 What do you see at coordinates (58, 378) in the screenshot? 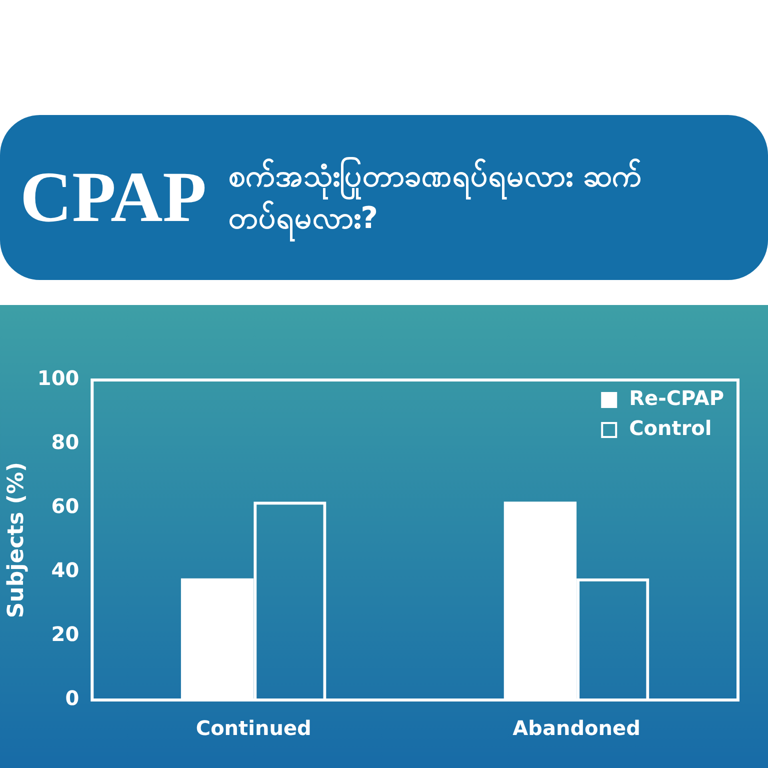
I see `y-tick-label: 100` at bounding box center [58, 378].